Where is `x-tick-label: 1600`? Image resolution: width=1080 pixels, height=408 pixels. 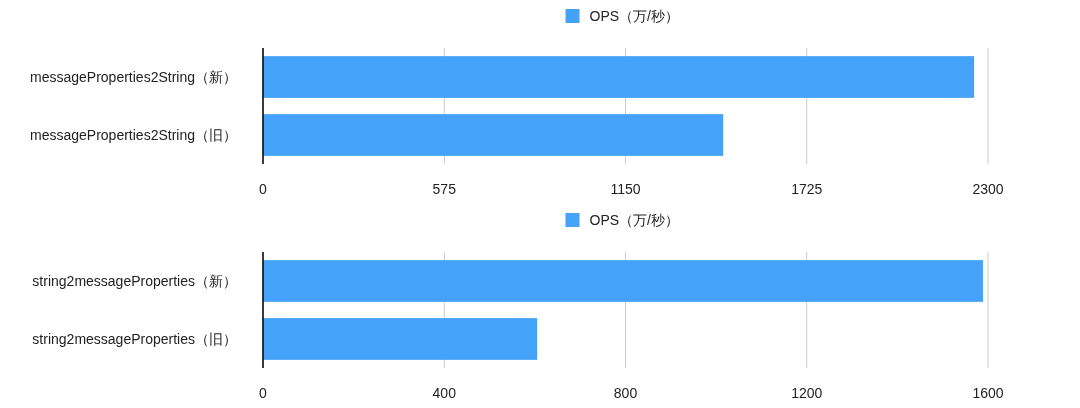
x-tick-label: 1600 is located at coordinates (988, 393).